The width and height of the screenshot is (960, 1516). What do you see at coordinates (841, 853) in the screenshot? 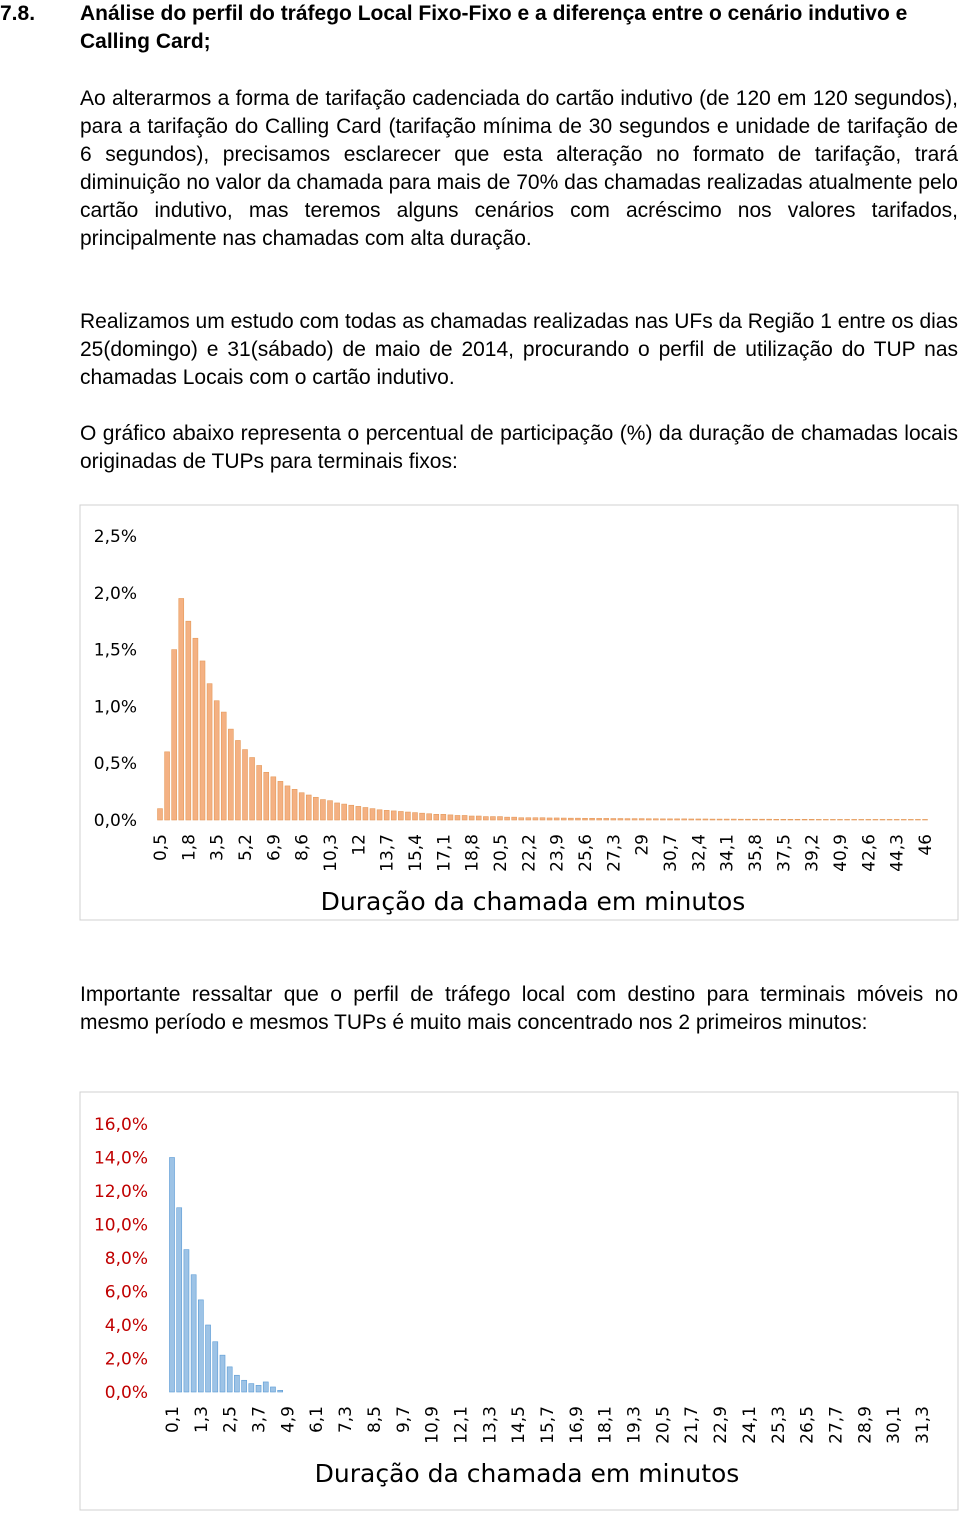
I see `x-tick-label: 40,9` at bounding box center [841, 853].